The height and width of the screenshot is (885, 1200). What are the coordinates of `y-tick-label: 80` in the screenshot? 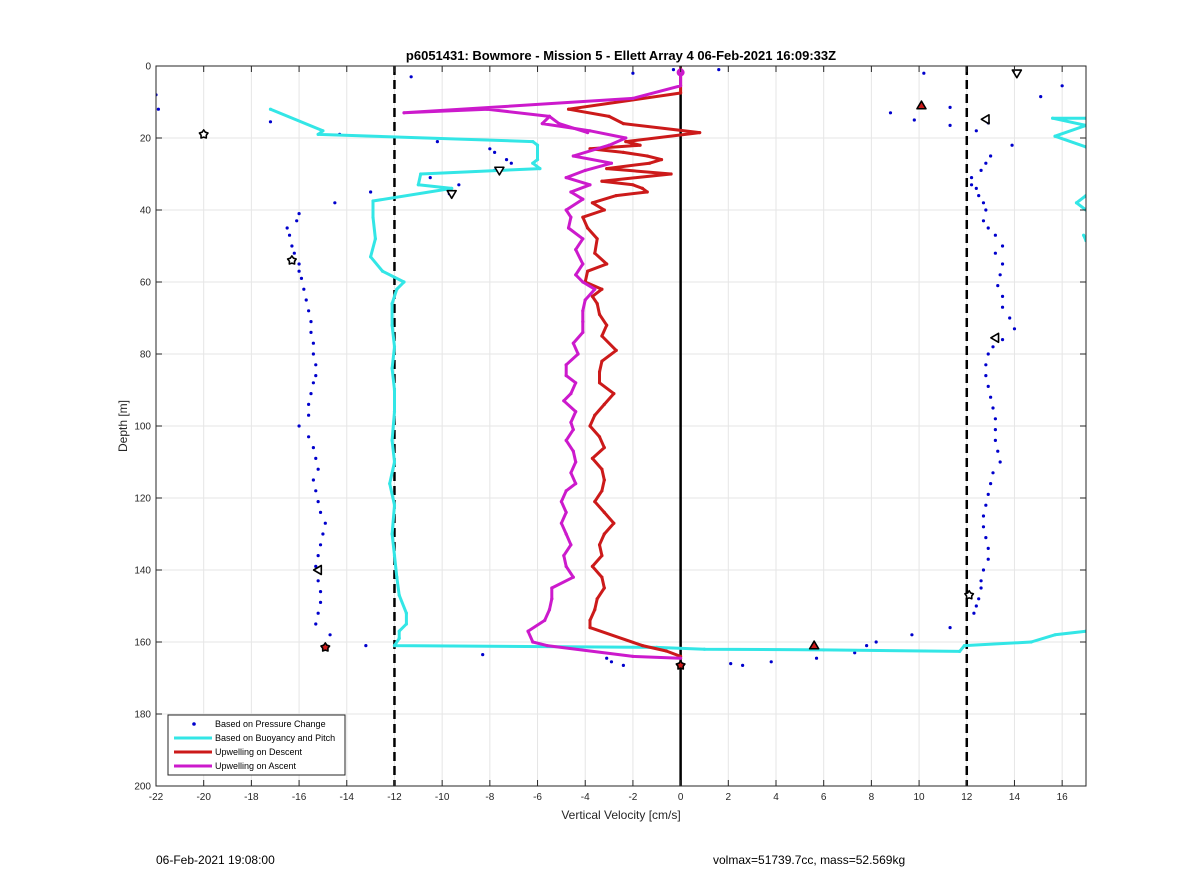 It's located at (146, 355).